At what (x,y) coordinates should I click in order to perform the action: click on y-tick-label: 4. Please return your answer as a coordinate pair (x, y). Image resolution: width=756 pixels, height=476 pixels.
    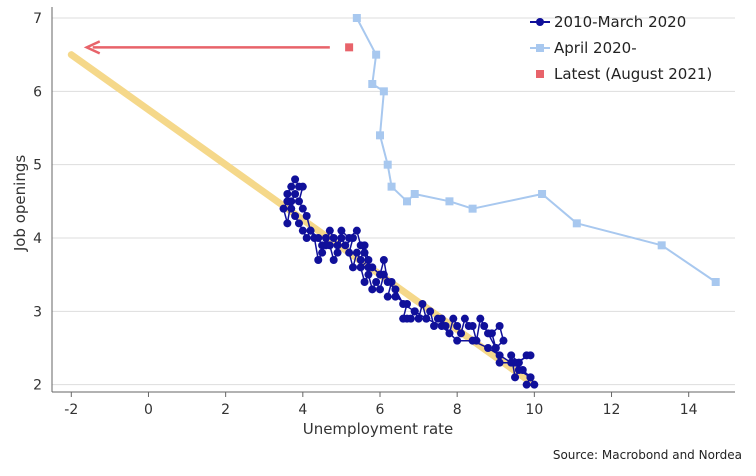
    Looking at the image, I should click on (37, 239).